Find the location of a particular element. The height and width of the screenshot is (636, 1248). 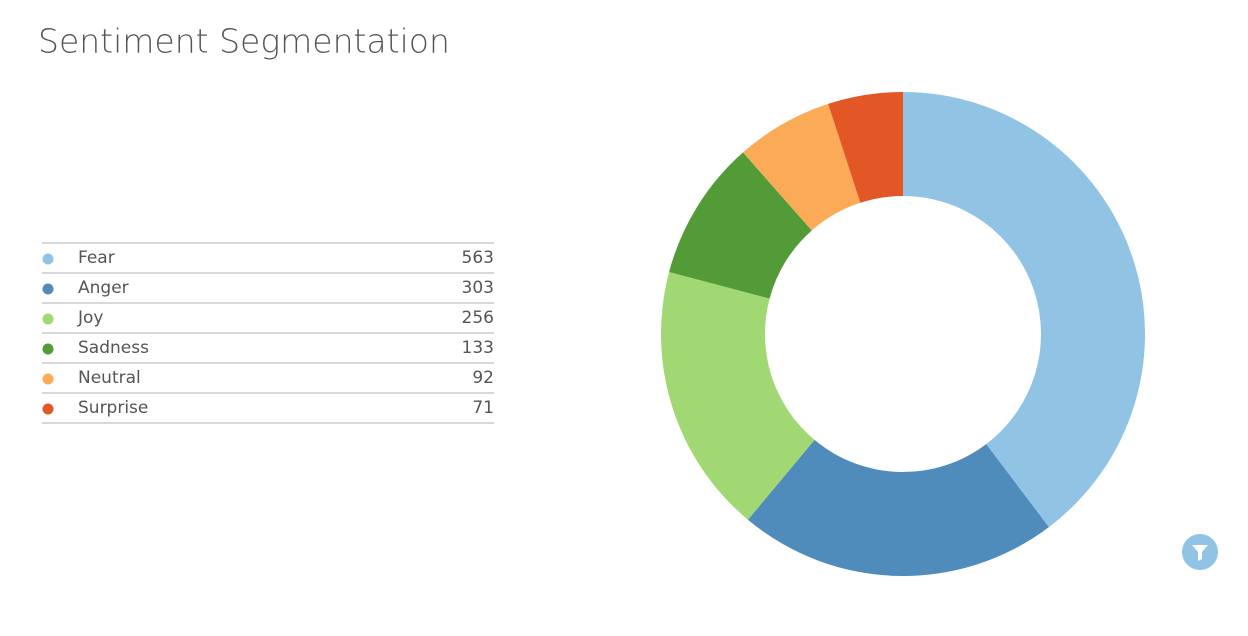

legend-value: 133 is located at coordinates (478, 348).